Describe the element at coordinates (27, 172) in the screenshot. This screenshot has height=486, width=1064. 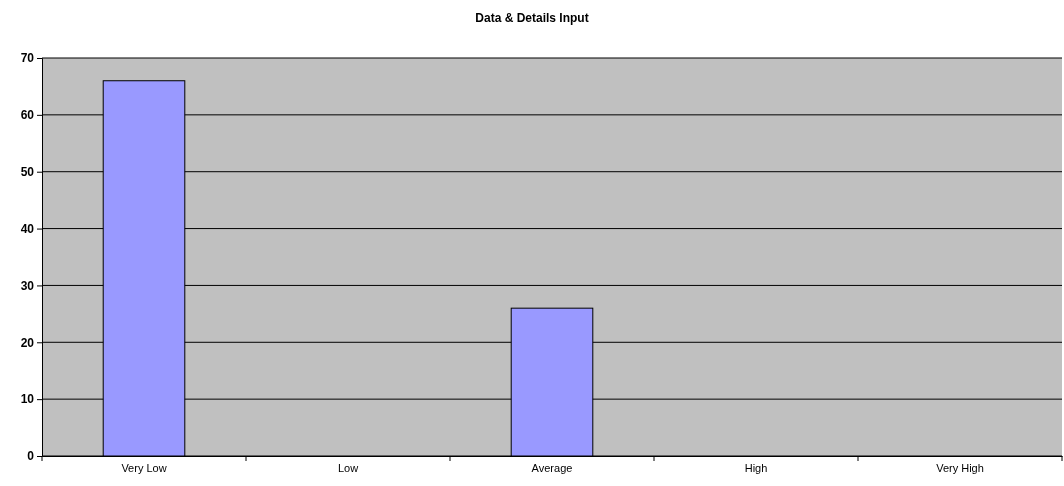
I see `y-tick-label: 50` at that location.